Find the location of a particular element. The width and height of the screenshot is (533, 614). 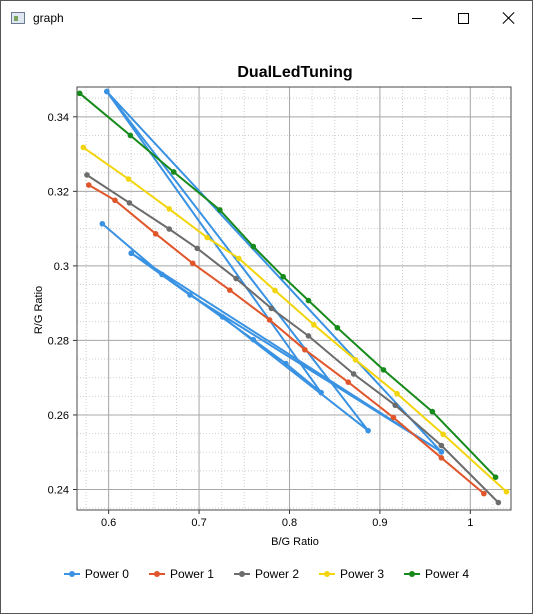

minimize-button is located at coordinates (417, 18).